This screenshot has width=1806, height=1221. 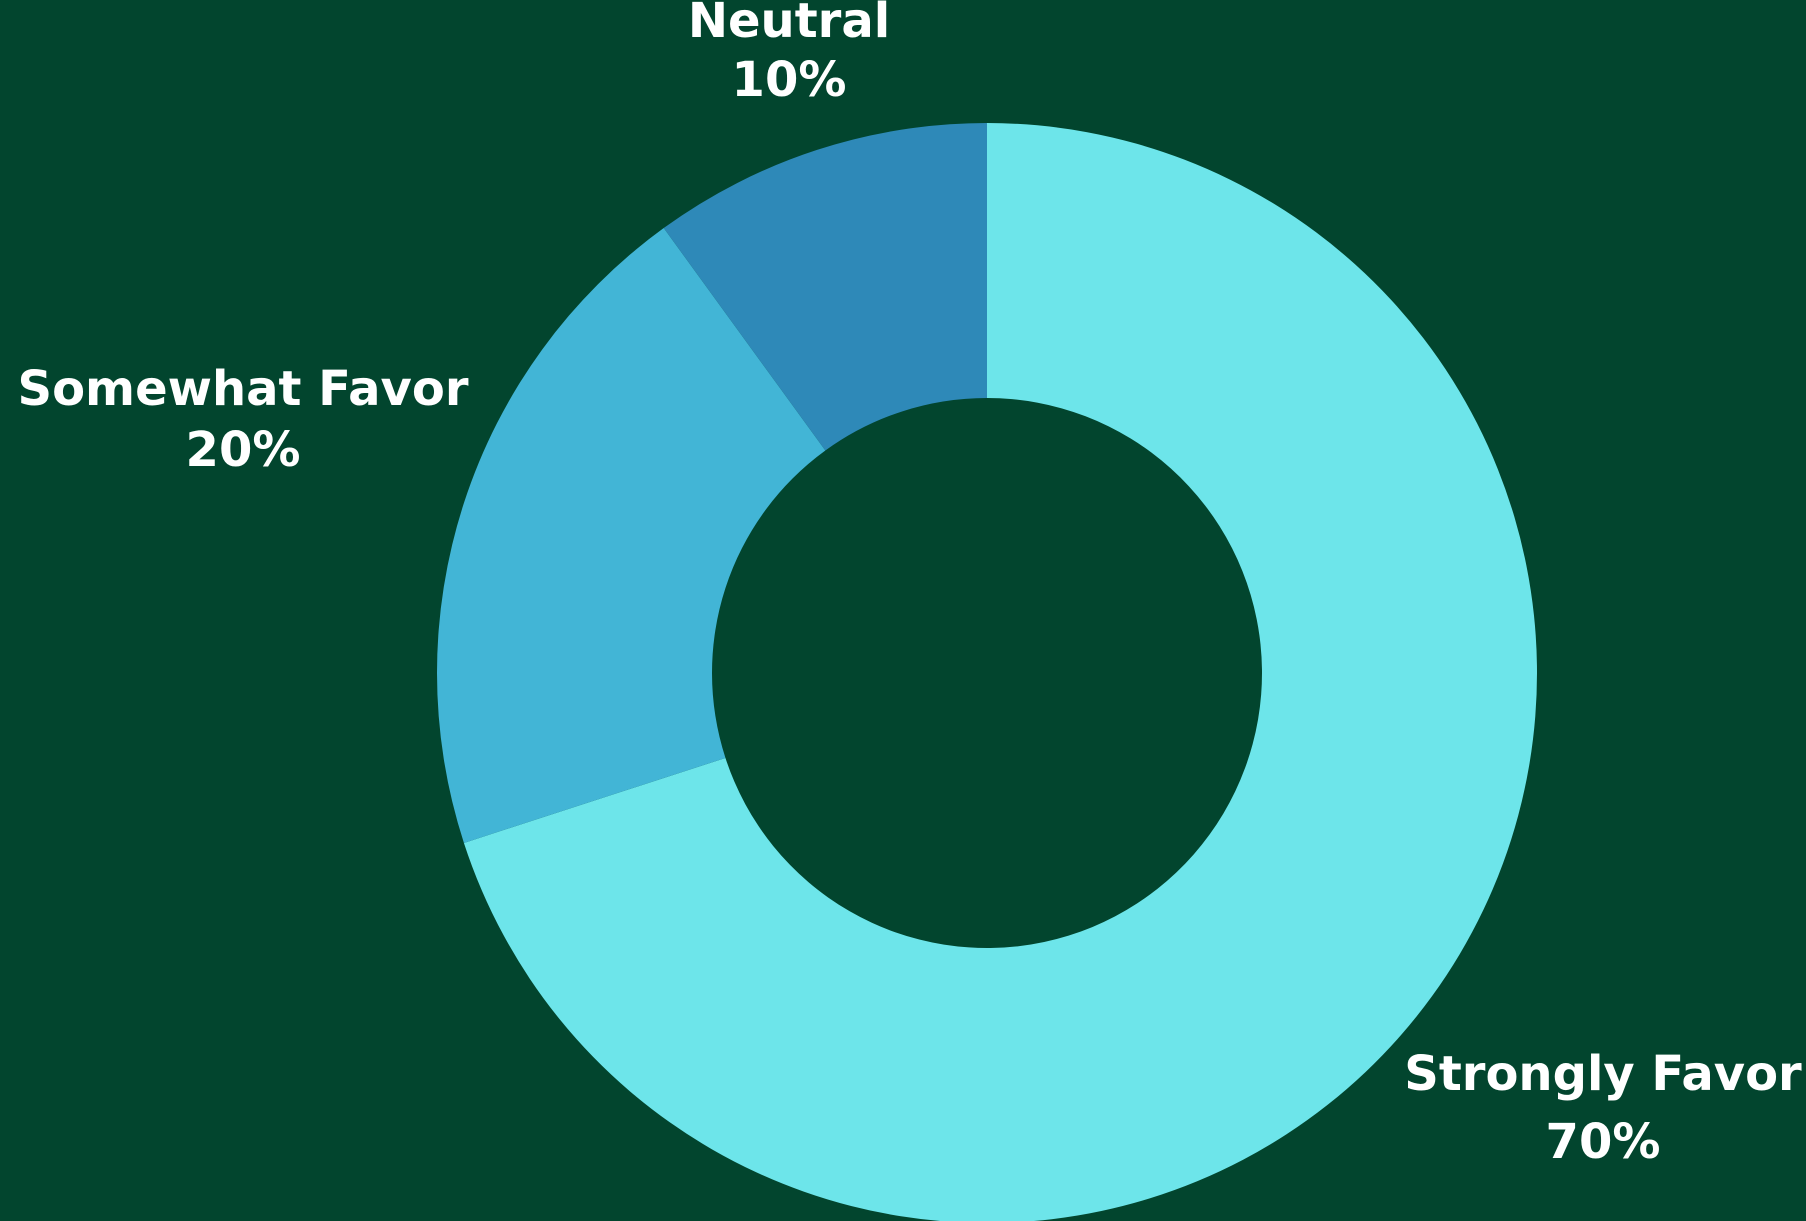 What do you see at coordinates (789, 80) in the screenshot?
I see `slice-value-neutral: 10%` at bounding box center [789, 80].